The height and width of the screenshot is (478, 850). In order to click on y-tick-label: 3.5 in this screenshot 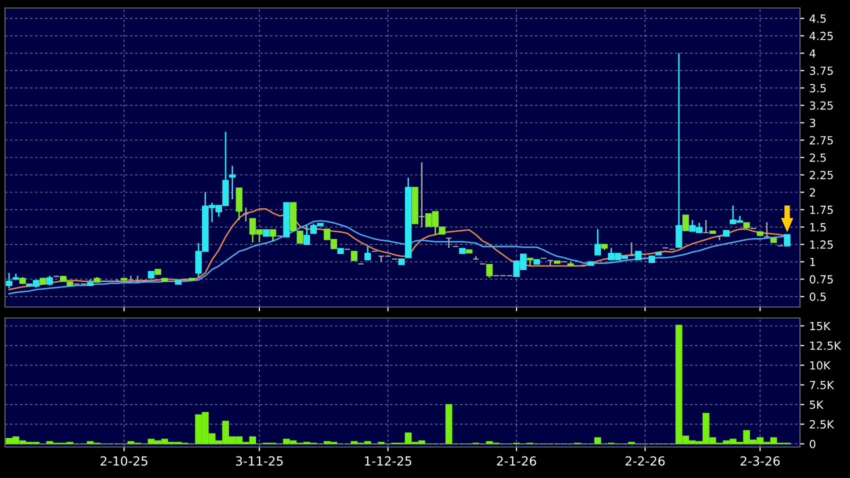, I will do `click(818, 88)`.